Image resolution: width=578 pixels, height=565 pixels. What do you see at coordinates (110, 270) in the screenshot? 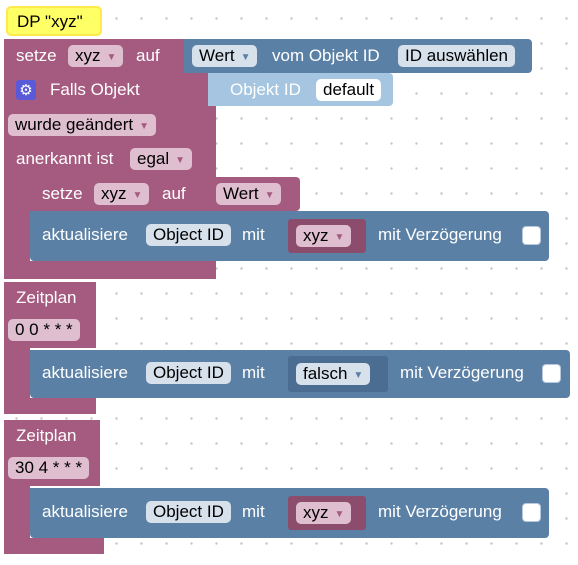
I see `trigger-footer` at bounding box center [110, 270].